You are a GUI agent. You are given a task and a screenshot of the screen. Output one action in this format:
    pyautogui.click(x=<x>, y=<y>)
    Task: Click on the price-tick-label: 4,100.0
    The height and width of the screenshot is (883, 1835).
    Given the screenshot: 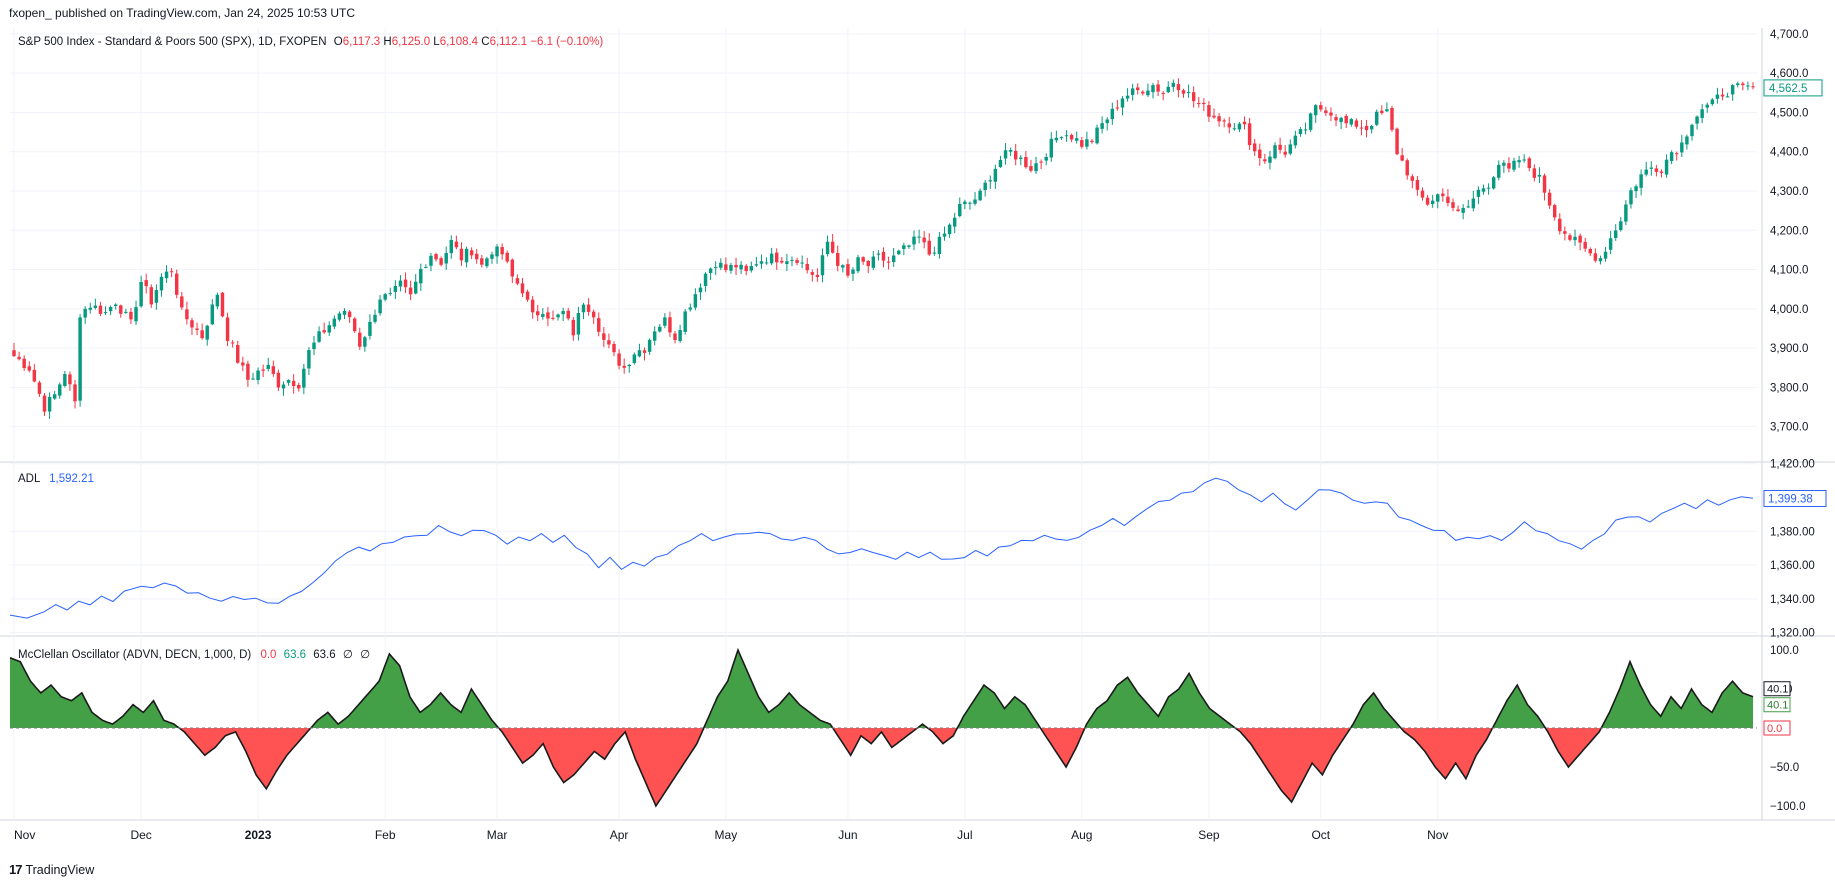 What is the action you would take?
    pyautogui.click(x=1789, y=271)
    